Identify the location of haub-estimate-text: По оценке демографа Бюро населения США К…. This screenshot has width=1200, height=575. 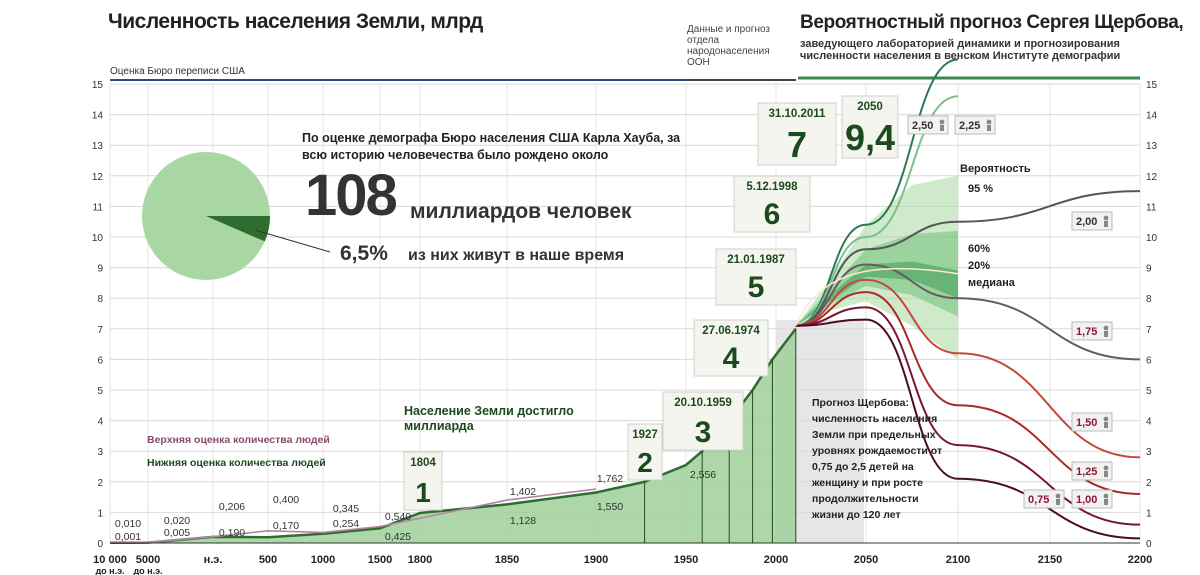
(491, 146).